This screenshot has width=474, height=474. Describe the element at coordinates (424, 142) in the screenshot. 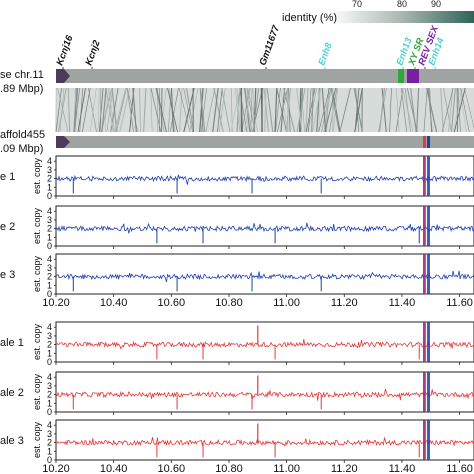

I see `scaffold-red-marker` at that location.